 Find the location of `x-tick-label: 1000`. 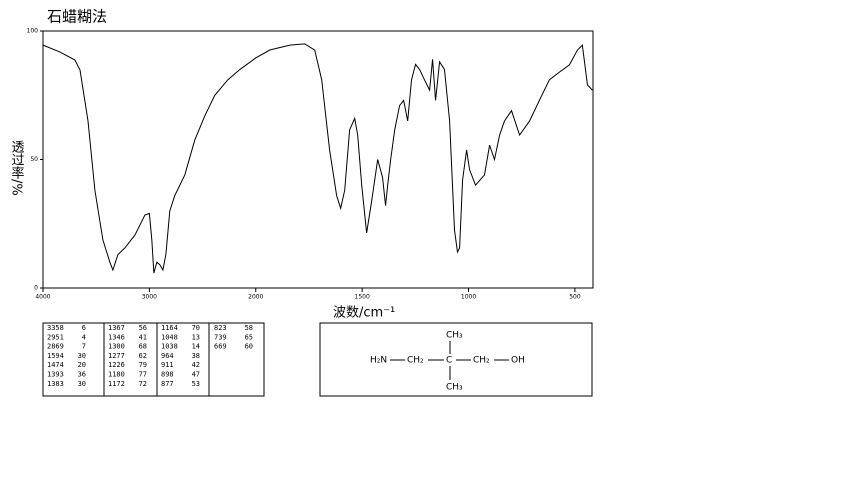

x-tick-label: 1000 is located at coordinates (468, 297).